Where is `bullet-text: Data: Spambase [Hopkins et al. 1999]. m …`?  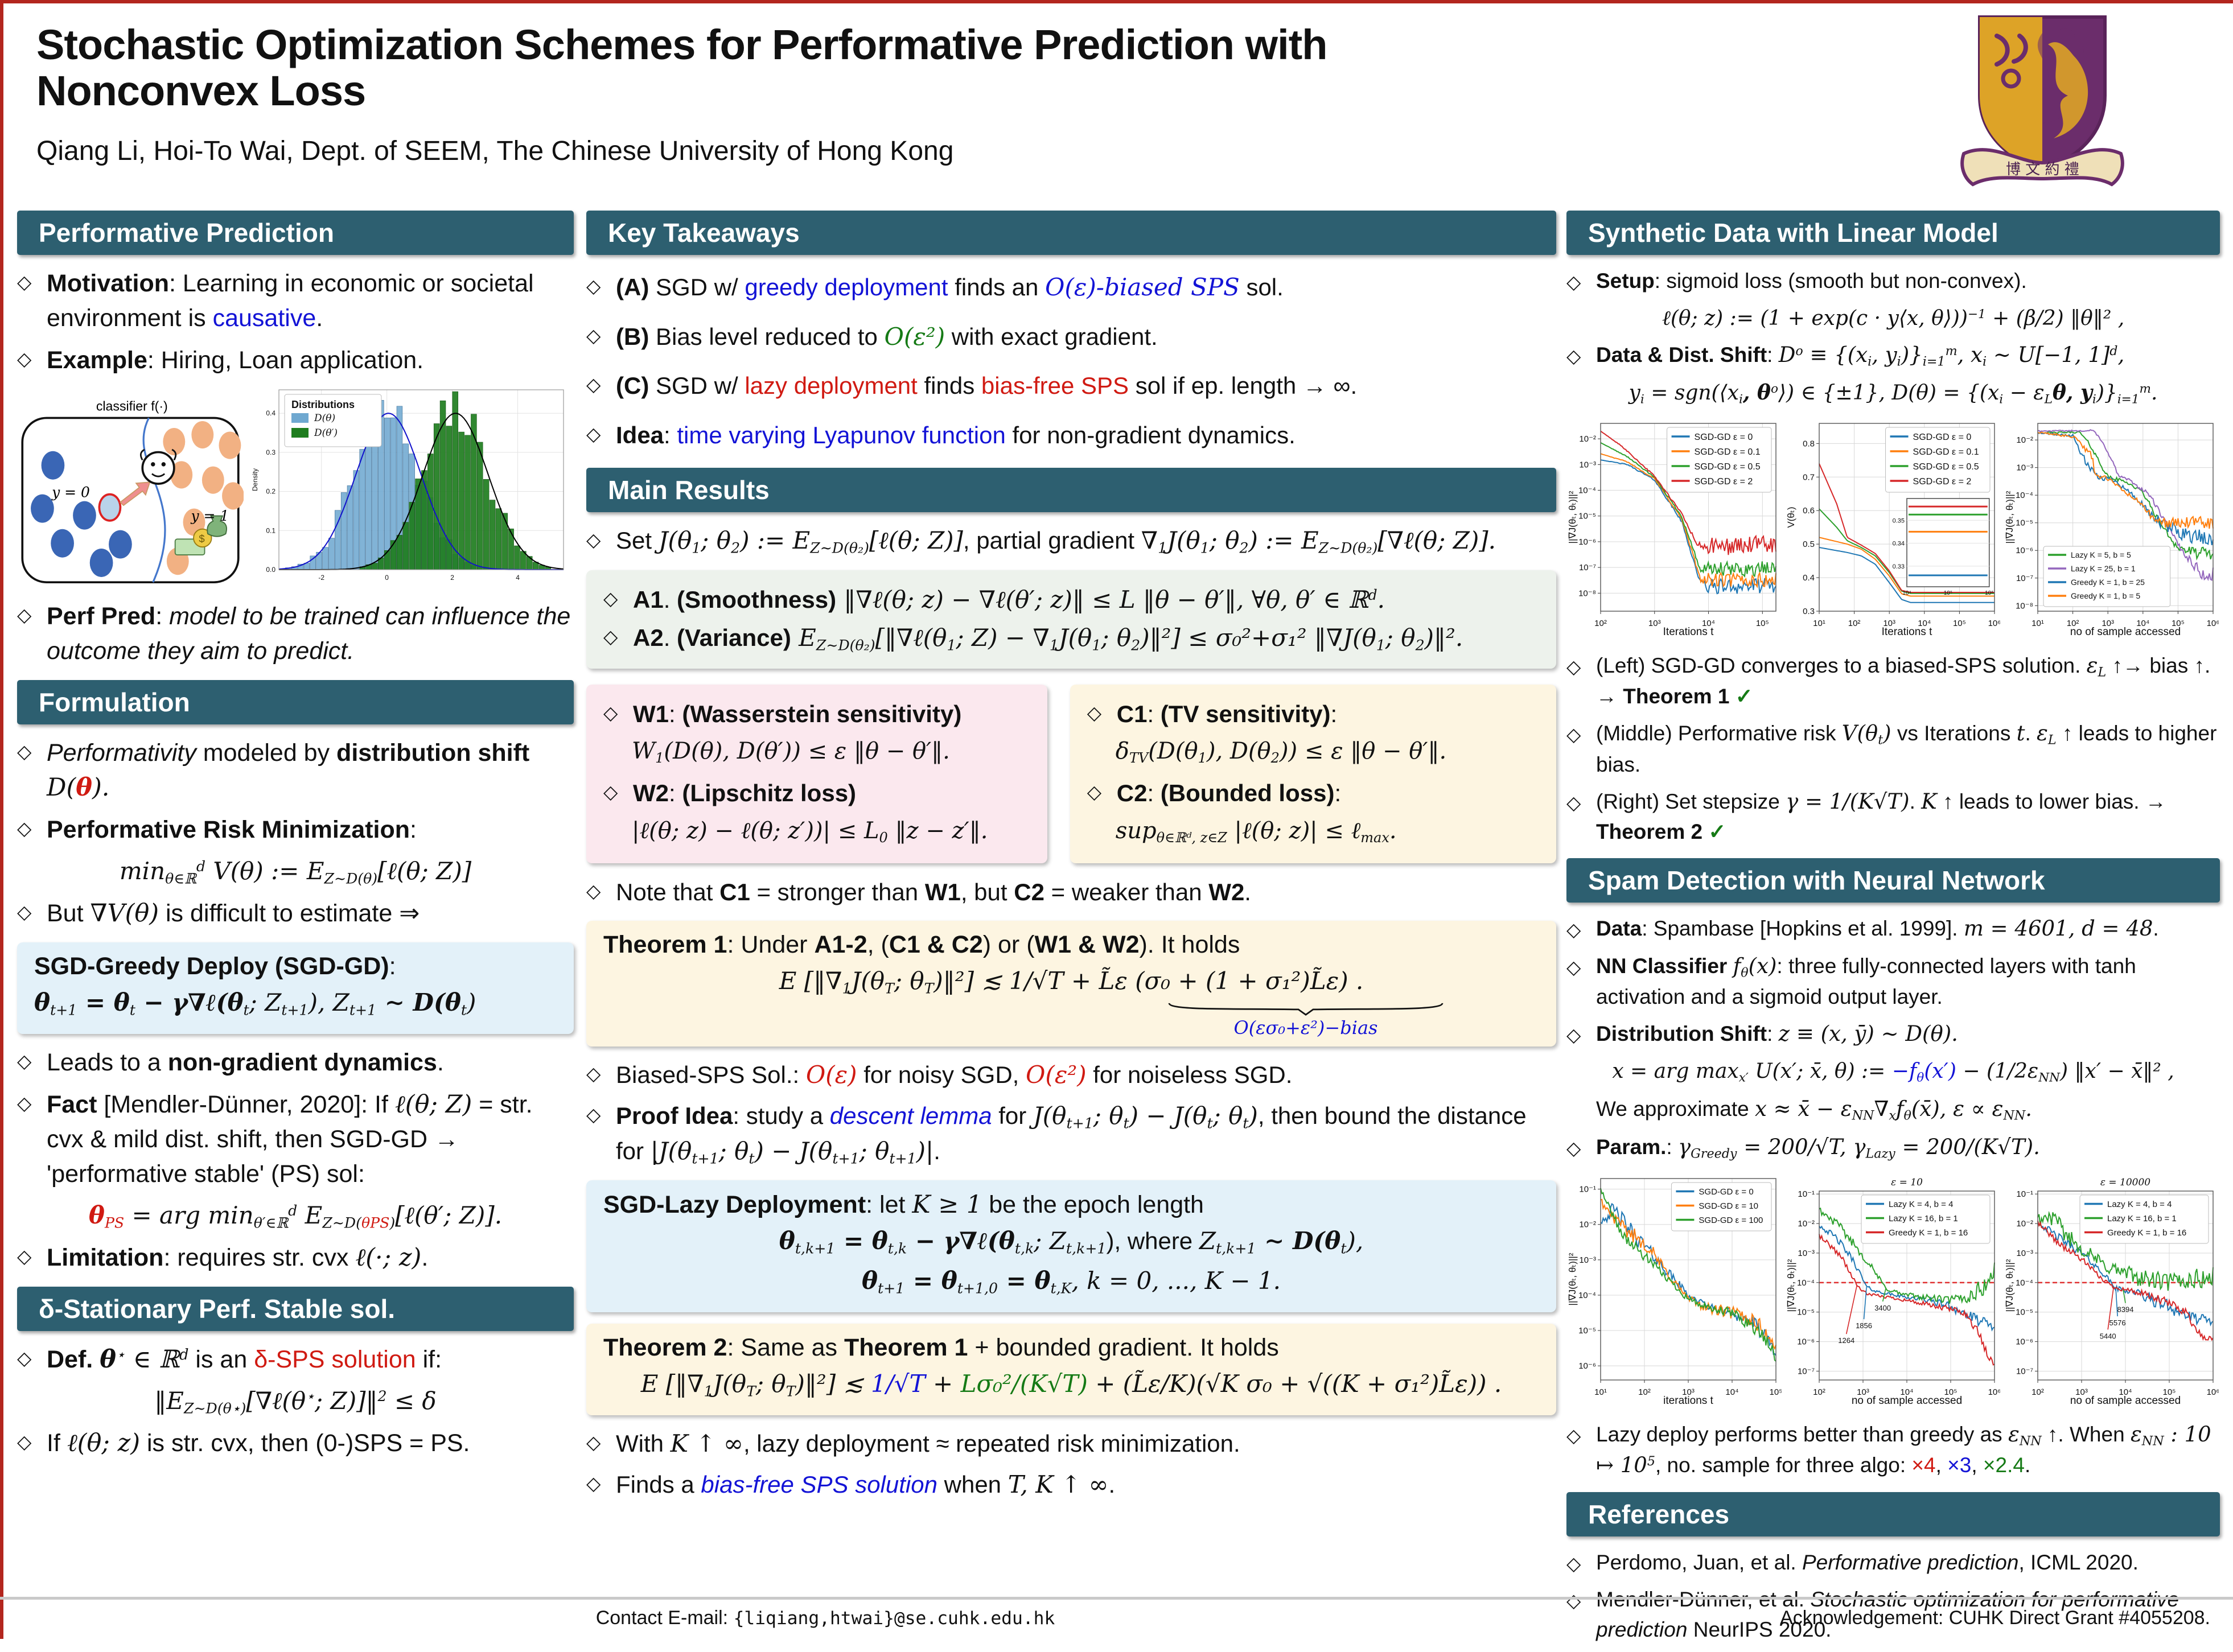 bullet-text: Data: Spambase [Hopkins et al. 1999]. m … is located at coordinates (1878, 928).